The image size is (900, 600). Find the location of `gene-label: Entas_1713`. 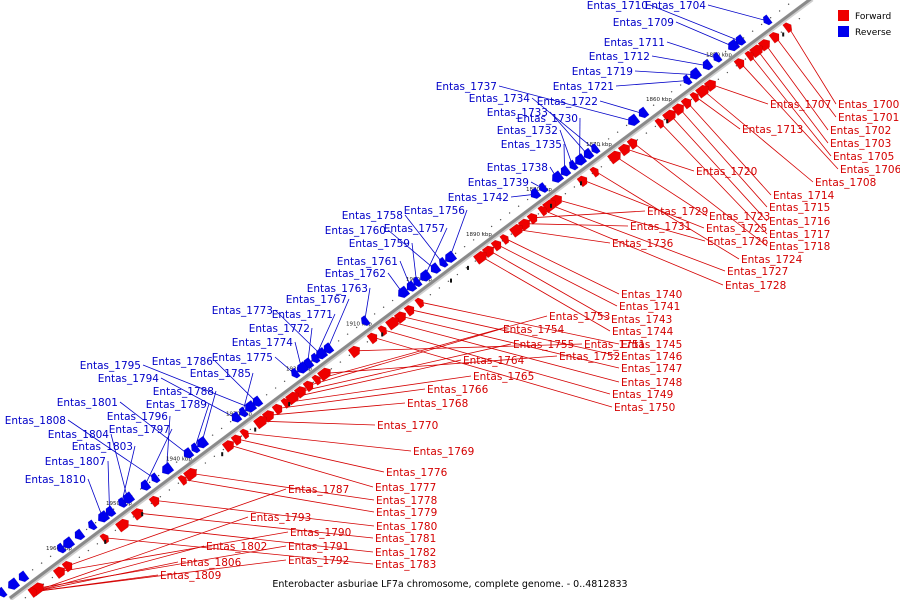

gene-label: Entas_1713 is located at coordinates (772, 130).